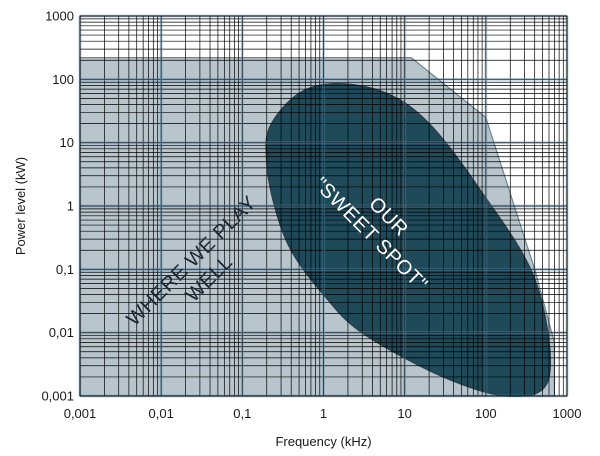 The width and height of the screenshot is (600, 456). What do you see at coordinates (323, 441) in the screenshot?
I see `x-axis-label: Frequency (kHz)` at bounding box center [323, 441].